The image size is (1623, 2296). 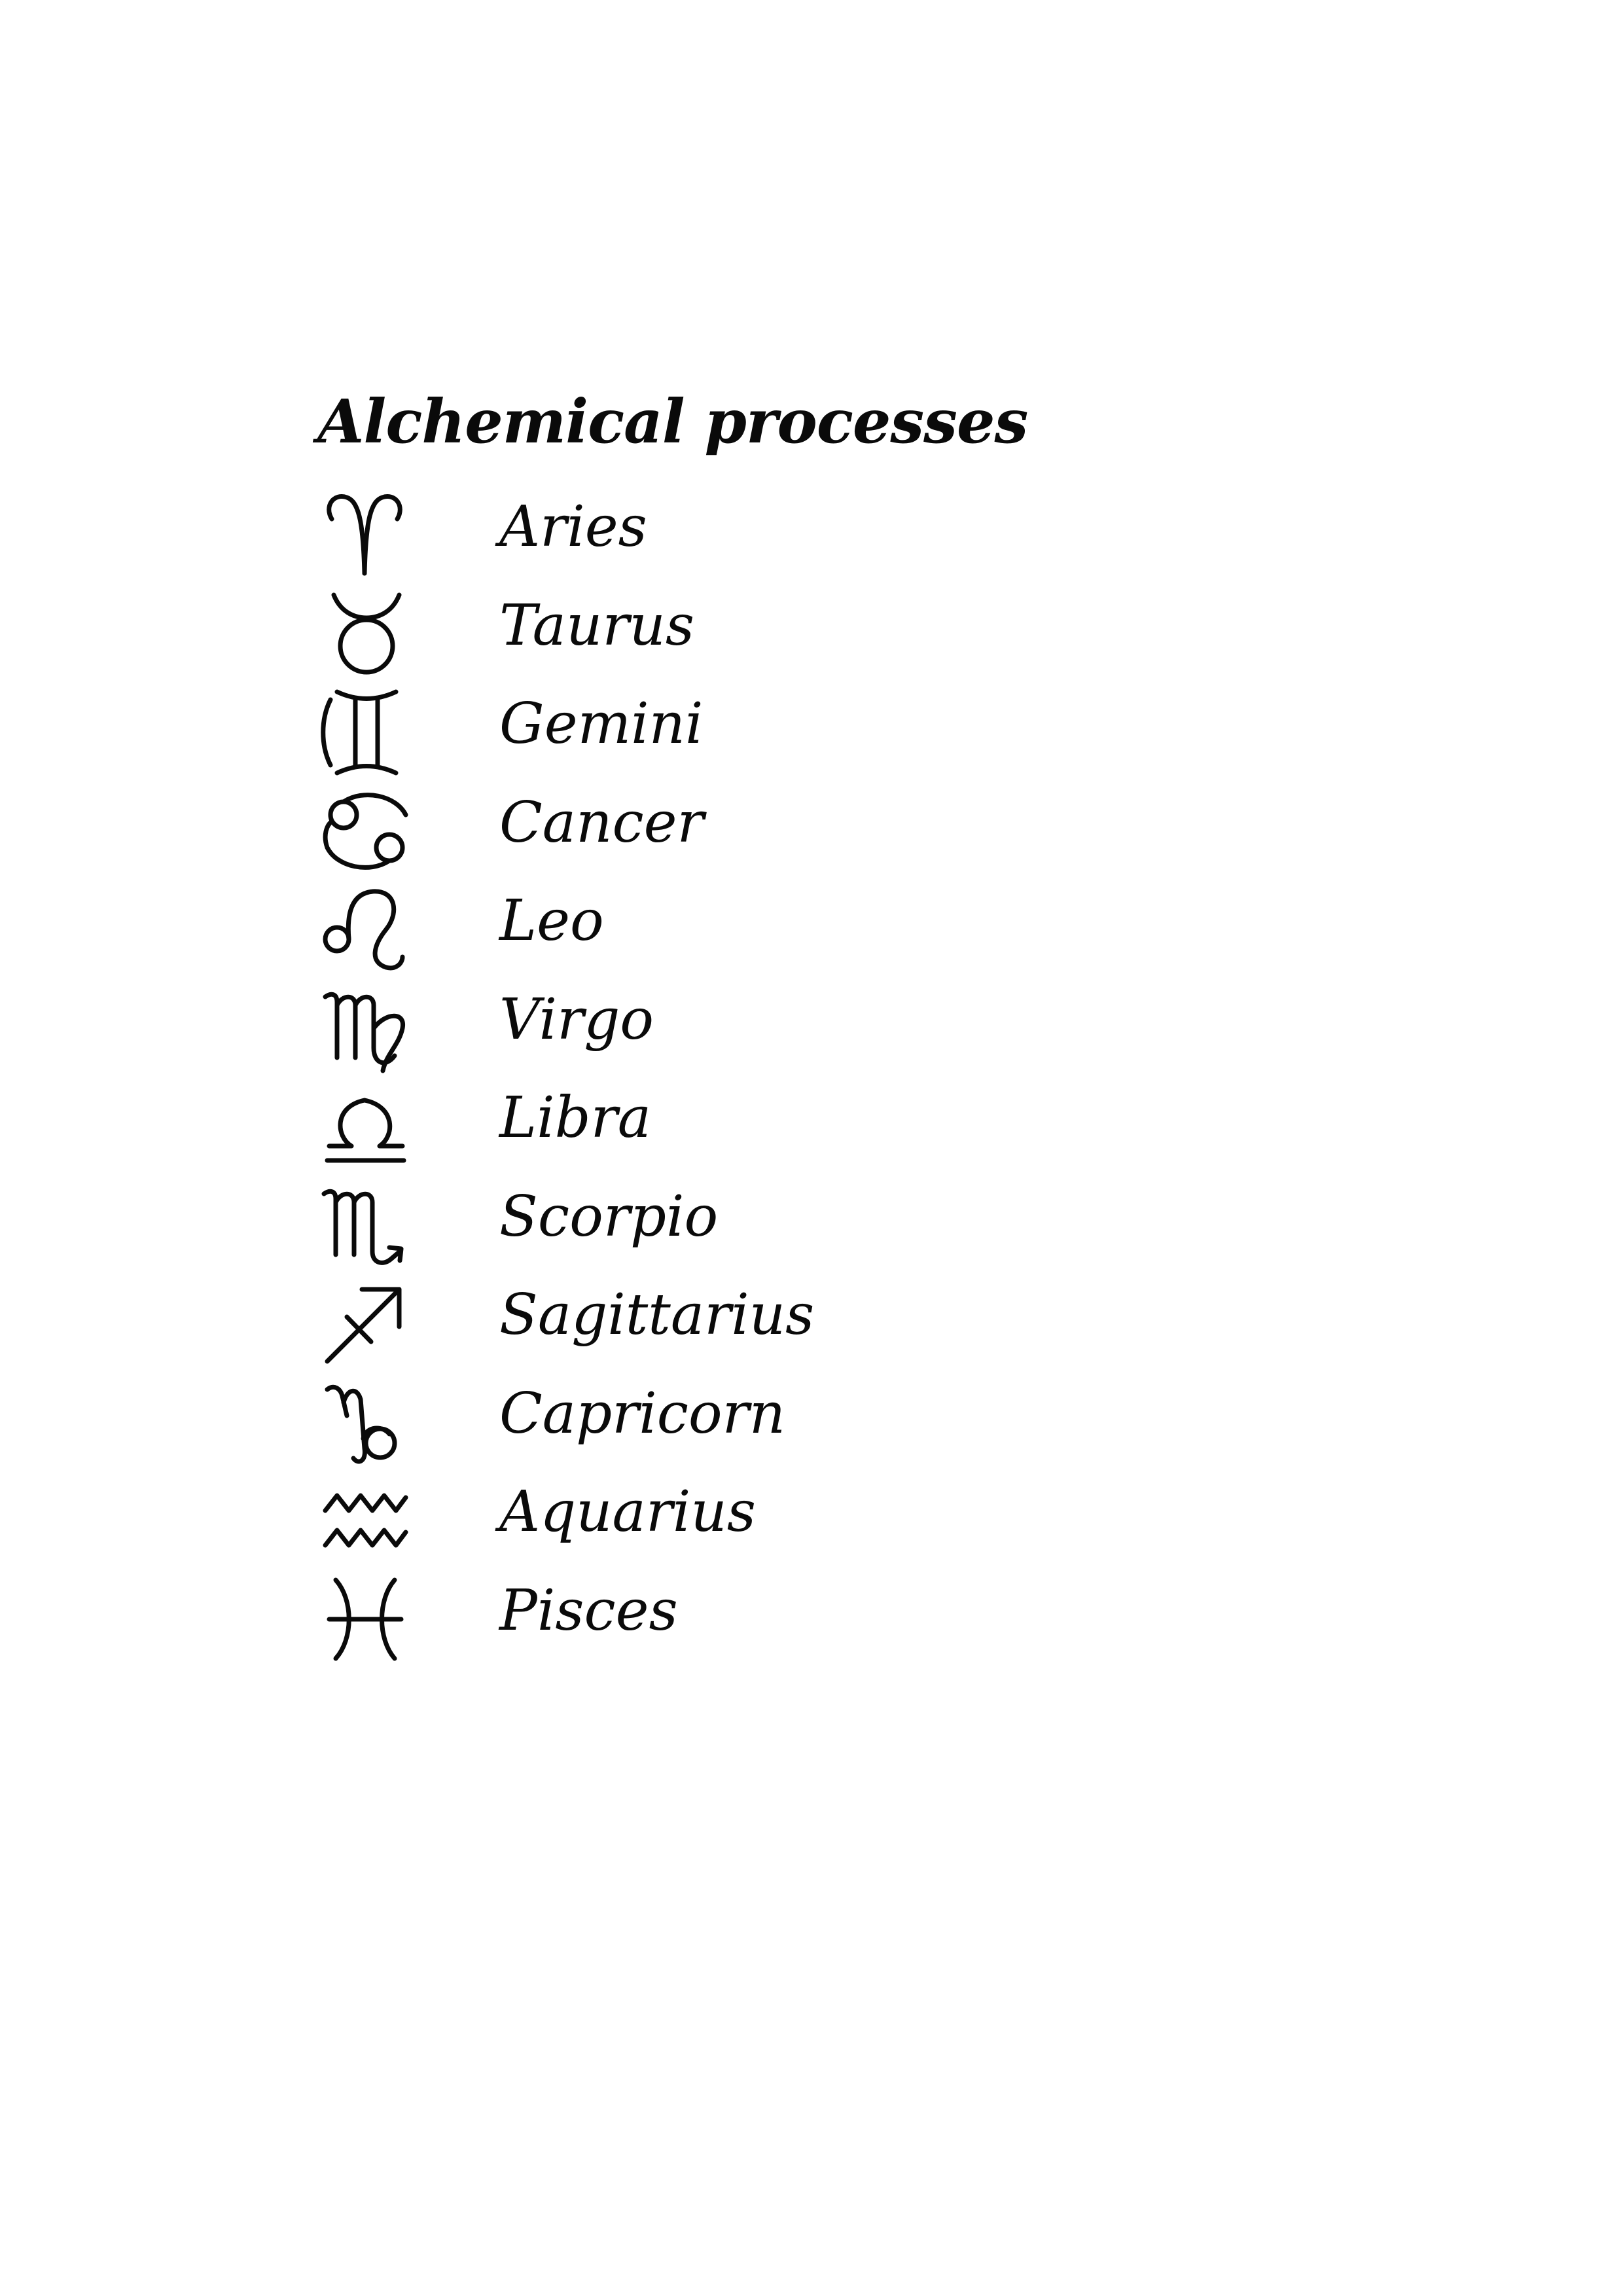 What do you see at coordinates (710, 1622) in the screenshot?
I see `list-item-pisces: Pisces` at bounding box center [710, 1622].